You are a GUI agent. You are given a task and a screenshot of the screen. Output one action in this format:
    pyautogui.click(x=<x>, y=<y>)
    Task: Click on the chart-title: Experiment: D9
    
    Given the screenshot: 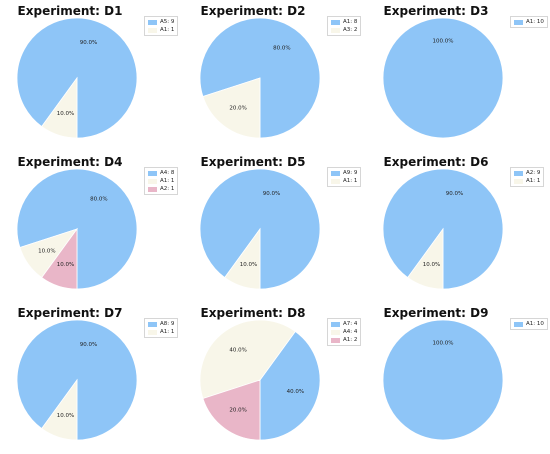 What is the action you would take?
    pyautogui.click(x=436, y=313)
    